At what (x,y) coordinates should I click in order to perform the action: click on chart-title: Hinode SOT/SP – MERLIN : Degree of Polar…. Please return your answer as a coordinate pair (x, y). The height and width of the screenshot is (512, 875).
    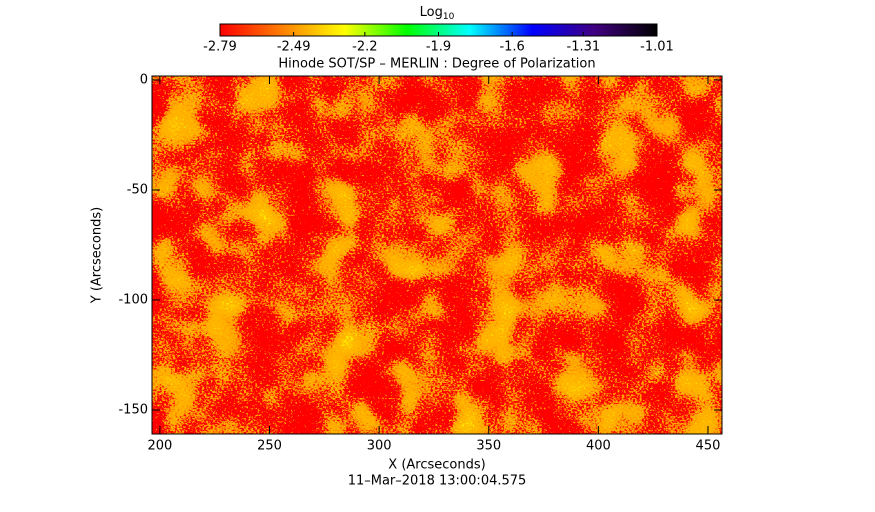
    Looking at the image, I should click on (436, 64).